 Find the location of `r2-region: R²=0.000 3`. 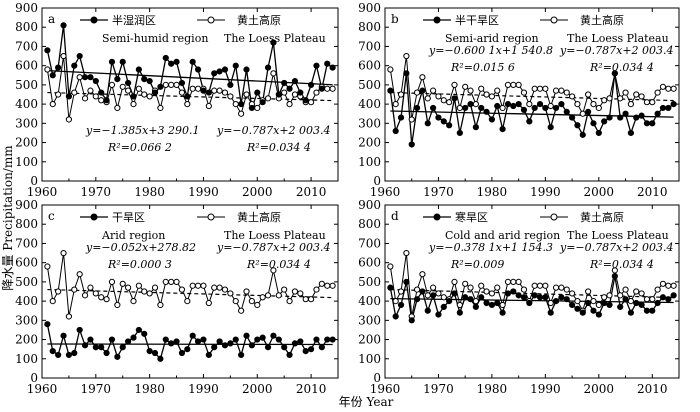

r2-region: R²=0.000 3 is located at coordinates (139, 264).